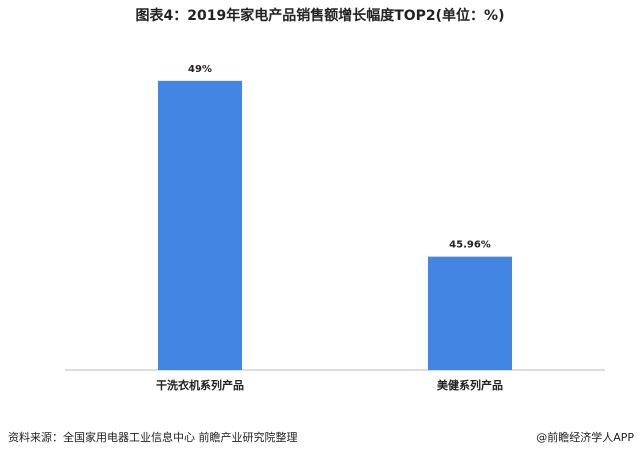 The height and width of the screenshot is (457, 640). Describe the element at coordinates (200, 69) in the screenshot. I see `value-label: 49%` at that location.